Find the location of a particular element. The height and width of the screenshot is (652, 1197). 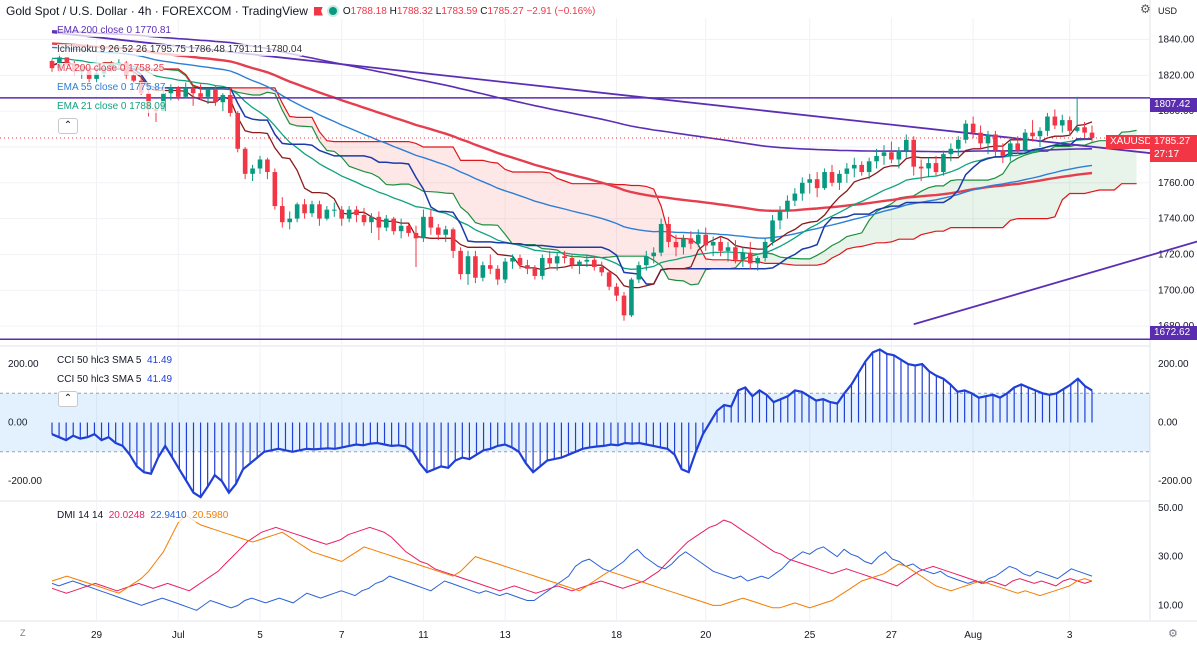

legend-cci-2: CCI 50 hlc3 SMA 5 41.49 is located at coordinates (115, 380).